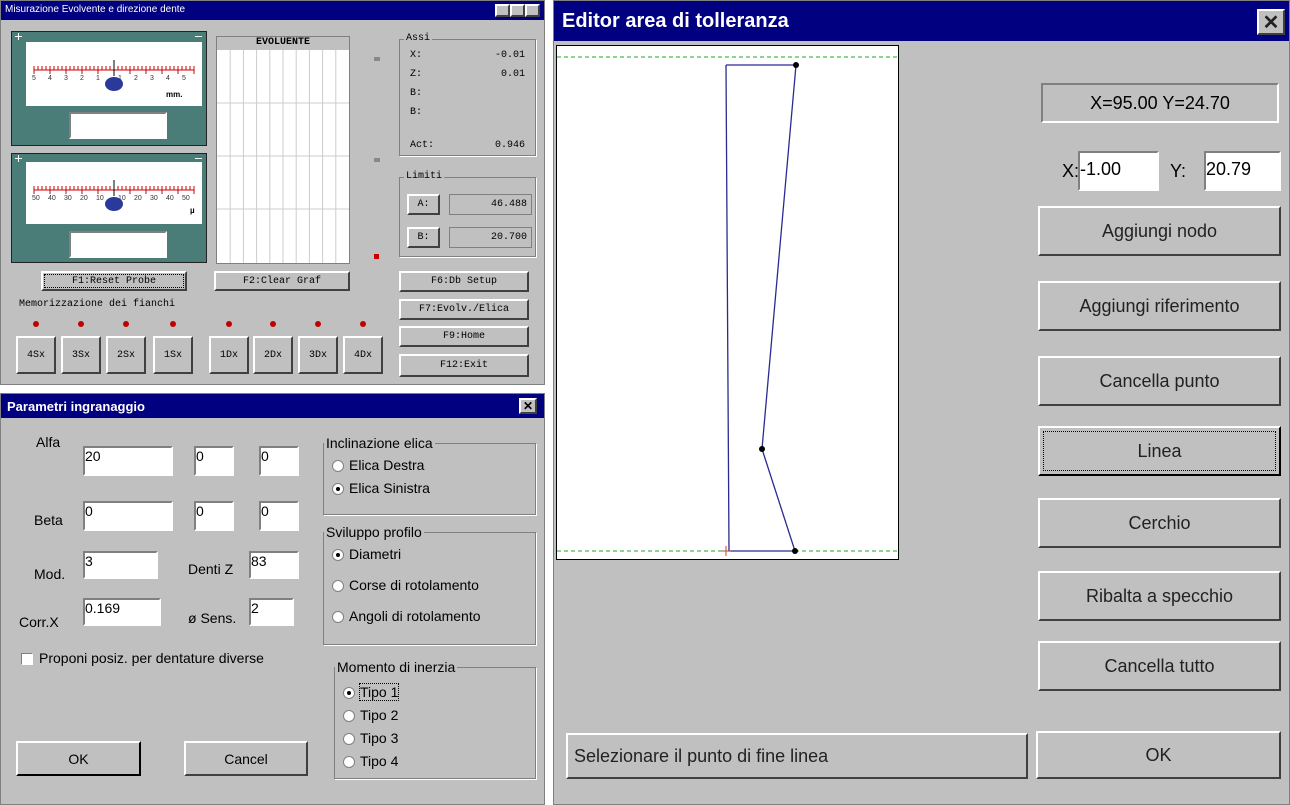 The height and width of the screenshot is (805, 1290). I want to click on axis-value: -0.01, so click(509, 55).